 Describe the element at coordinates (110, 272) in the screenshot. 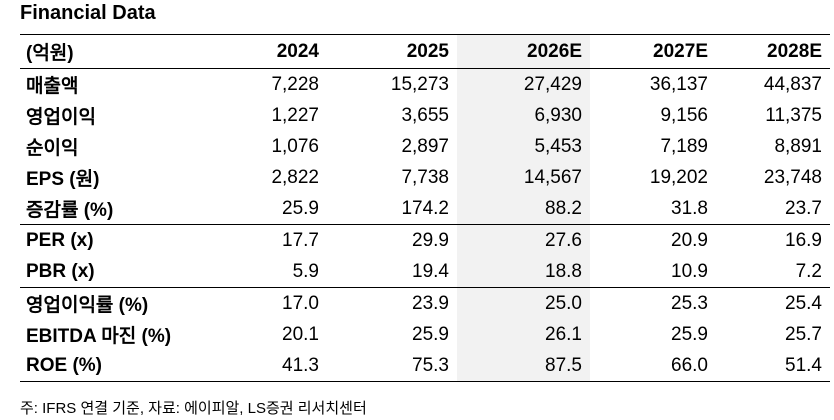

I see `row-label: PBR (x)` at that location.